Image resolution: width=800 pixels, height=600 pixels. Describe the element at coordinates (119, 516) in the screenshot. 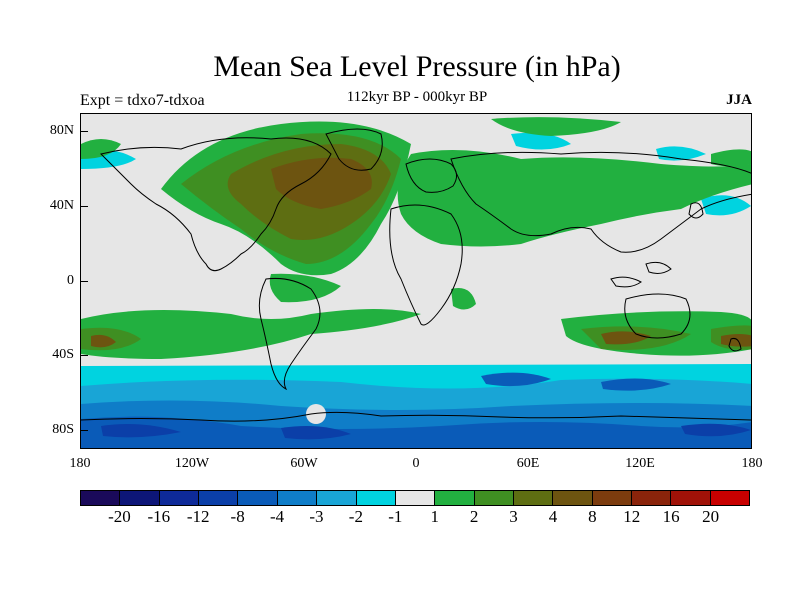

I see `colorbar-label: -20` at that location.